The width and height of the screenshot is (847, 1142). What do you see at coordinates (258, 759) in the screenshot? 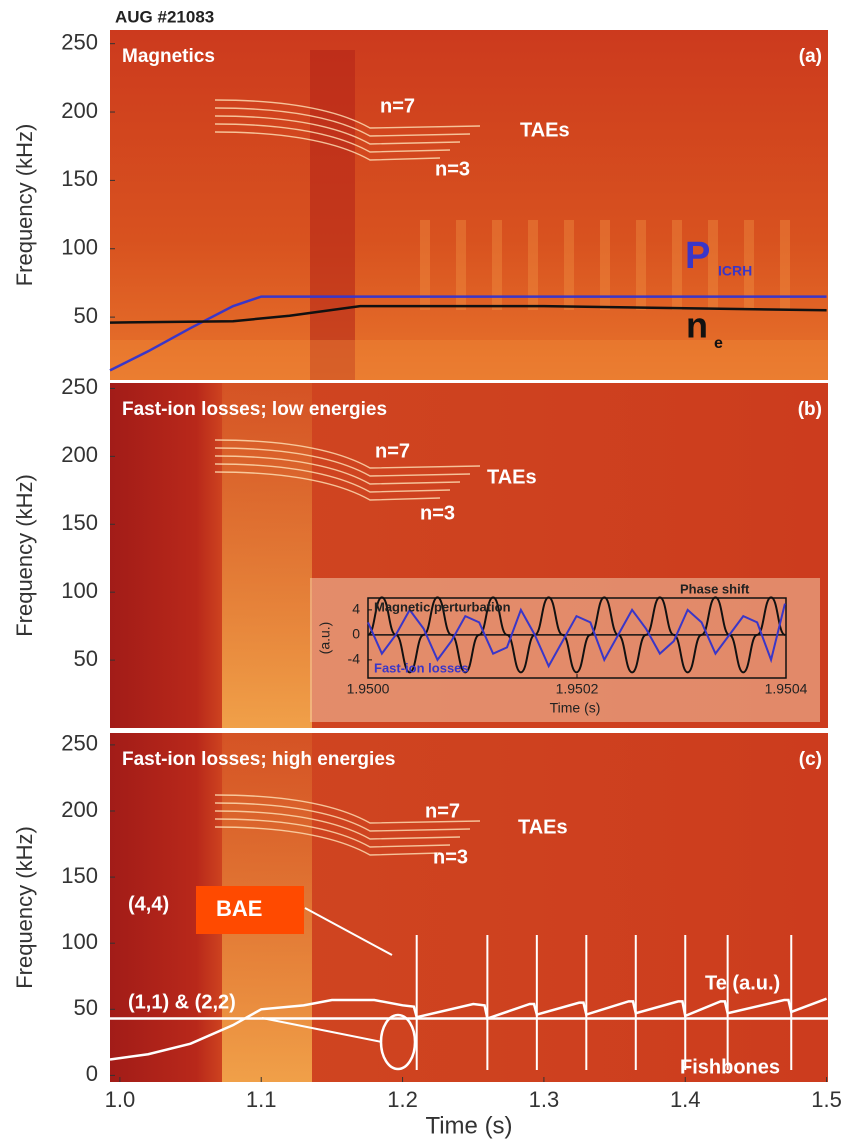
I see `panel-title: Fast-ion losses; high energies` at bounding box center [258, 759].